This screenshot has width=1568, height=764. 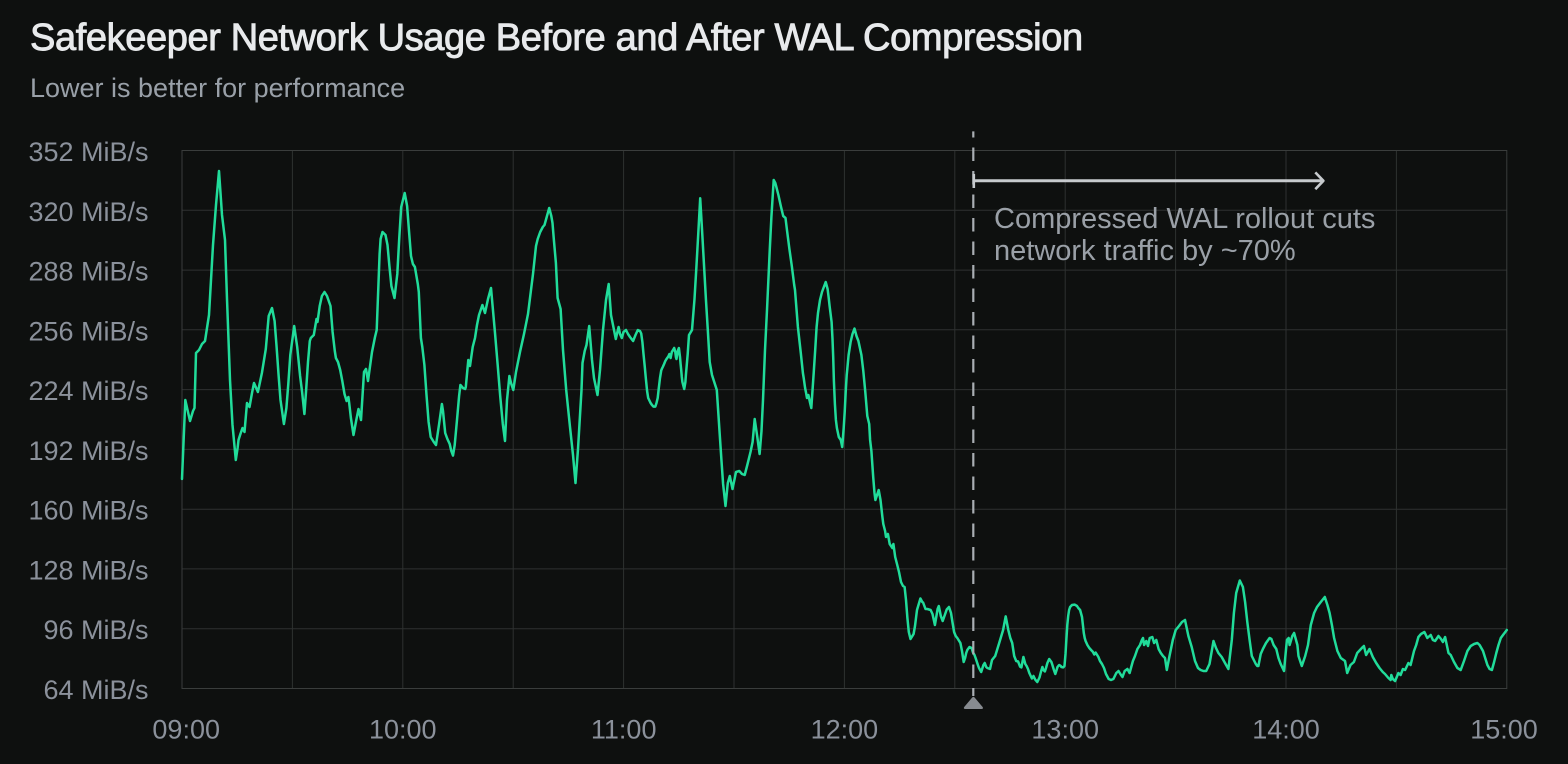 What do you see at coordinates (1504, 730) in the screenshot?
I see `svg-text: 15:00` at bounding box center [1504, 730].